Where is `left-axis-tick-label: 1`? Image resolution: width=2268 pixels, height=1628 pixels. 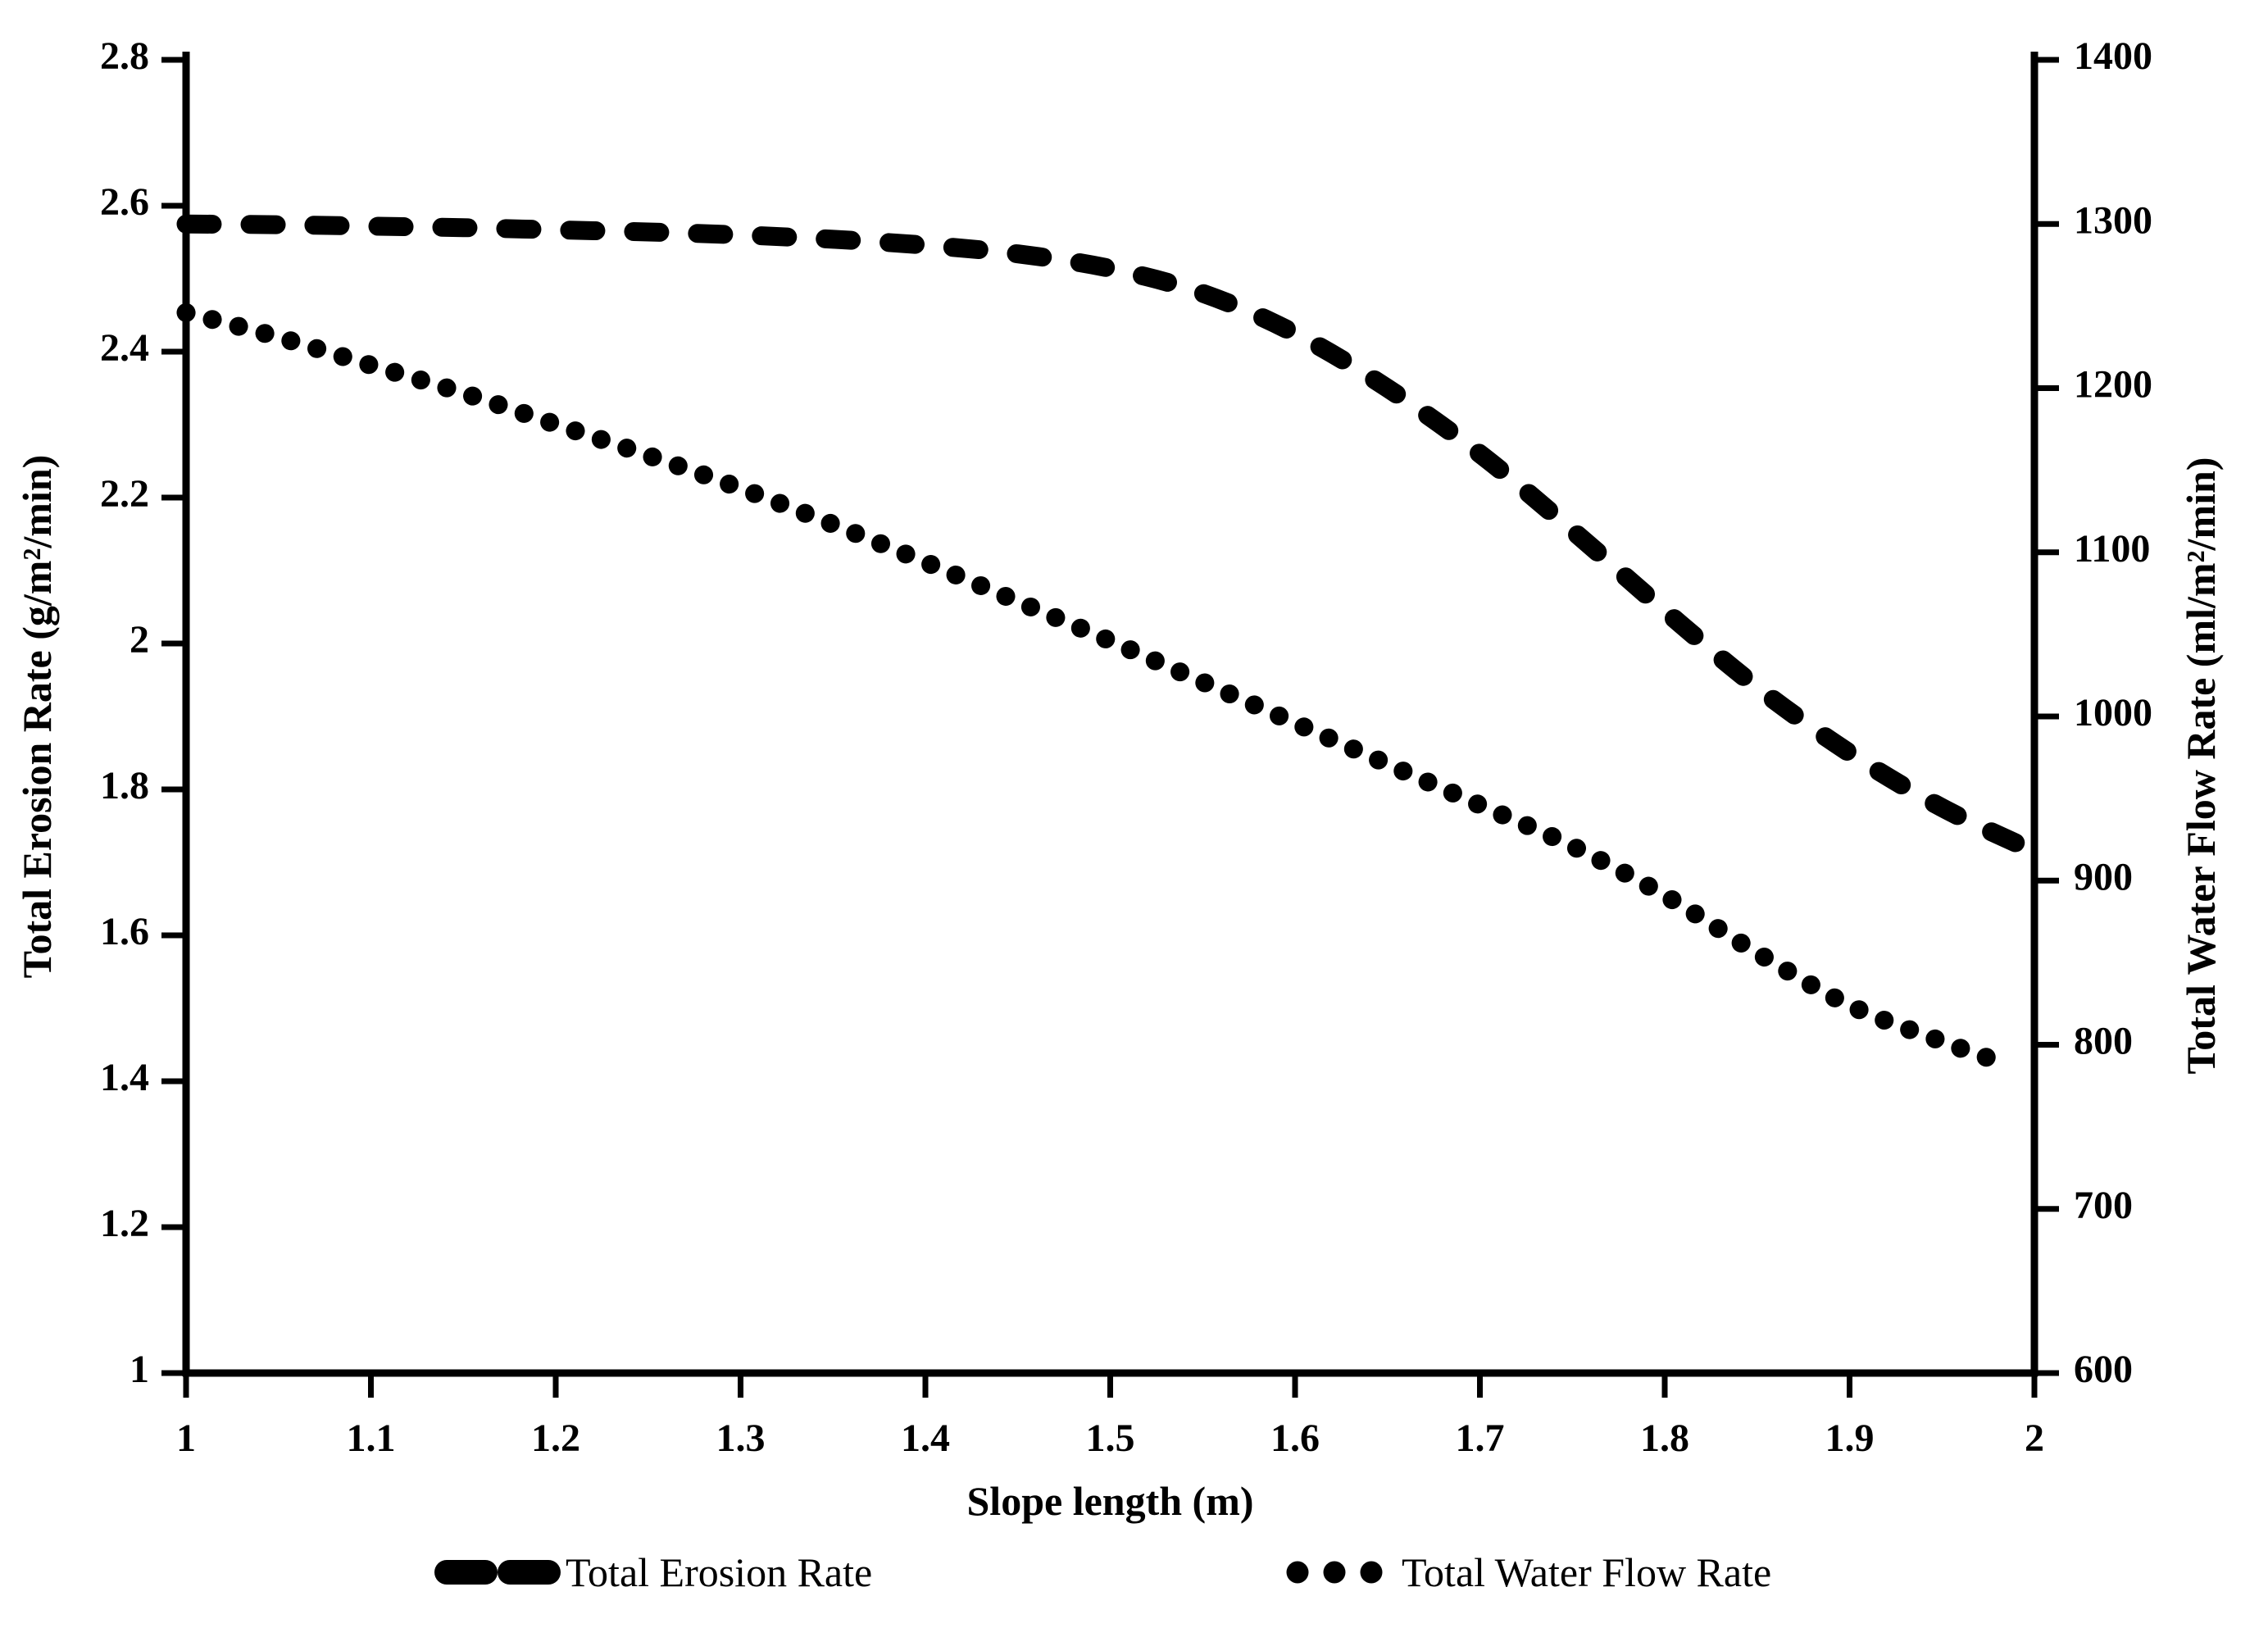 left-axis-tick-label: 1 is located at coordinates (139, 1369).